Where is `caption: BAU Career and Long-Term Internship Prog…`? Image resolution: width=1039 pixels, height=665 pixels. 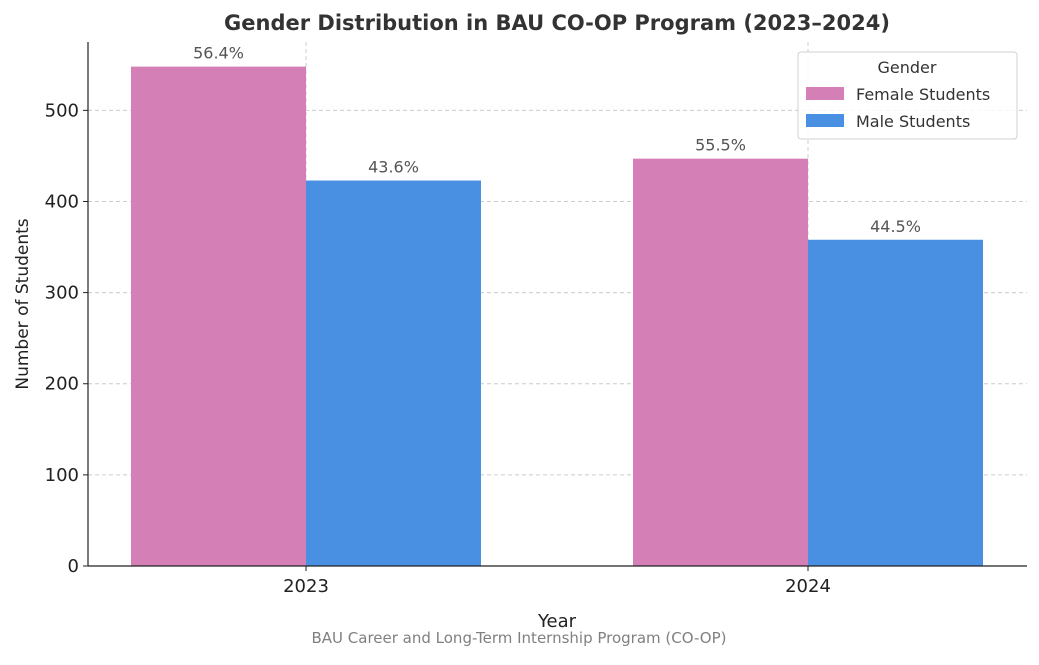 caption: BAU Career and Long-Term Internship Prog… is located at coordinates (518, 638).